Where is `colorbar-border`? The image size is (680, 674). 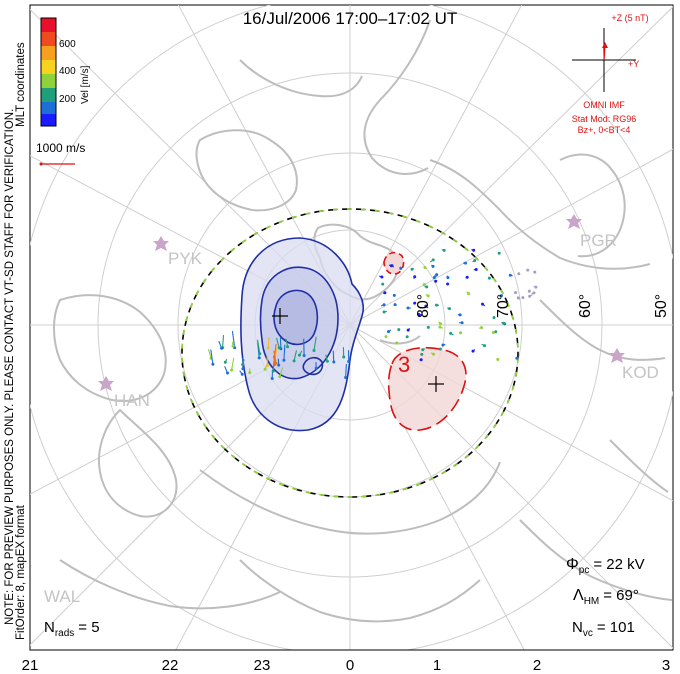 colorbar-border is located at coordinates (48, 72).